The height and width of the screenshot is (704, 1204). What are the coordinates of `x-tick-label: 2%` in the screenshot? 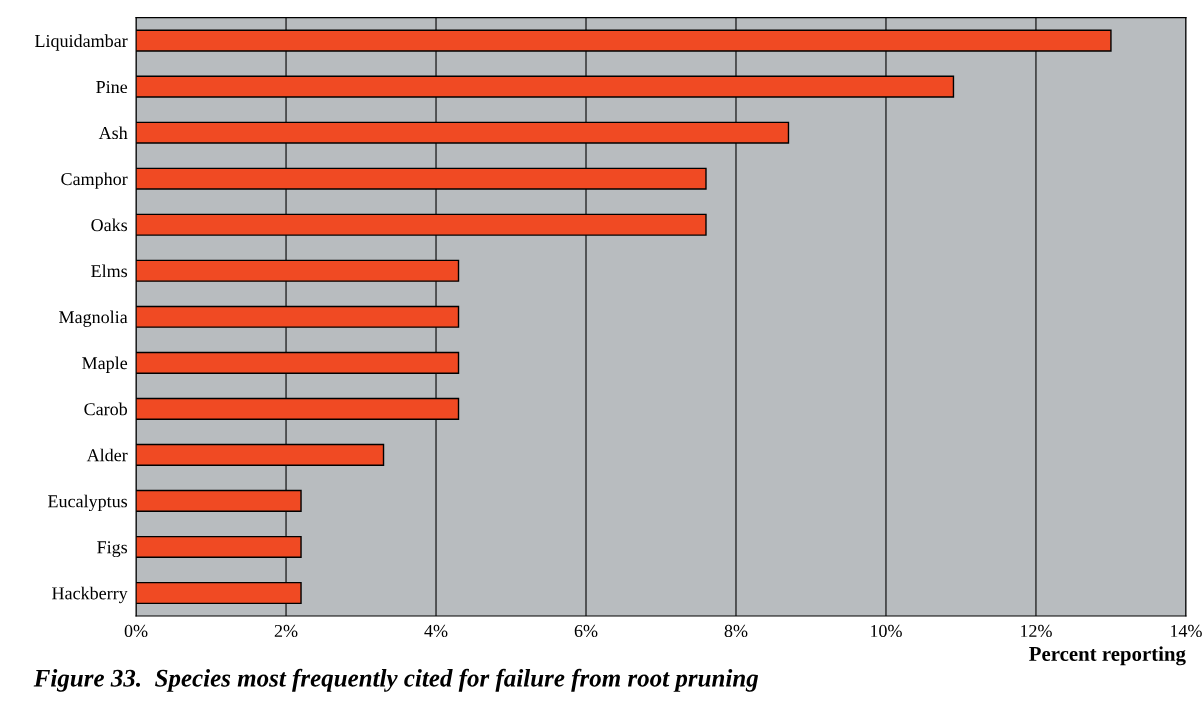 It's located at (286, 631).